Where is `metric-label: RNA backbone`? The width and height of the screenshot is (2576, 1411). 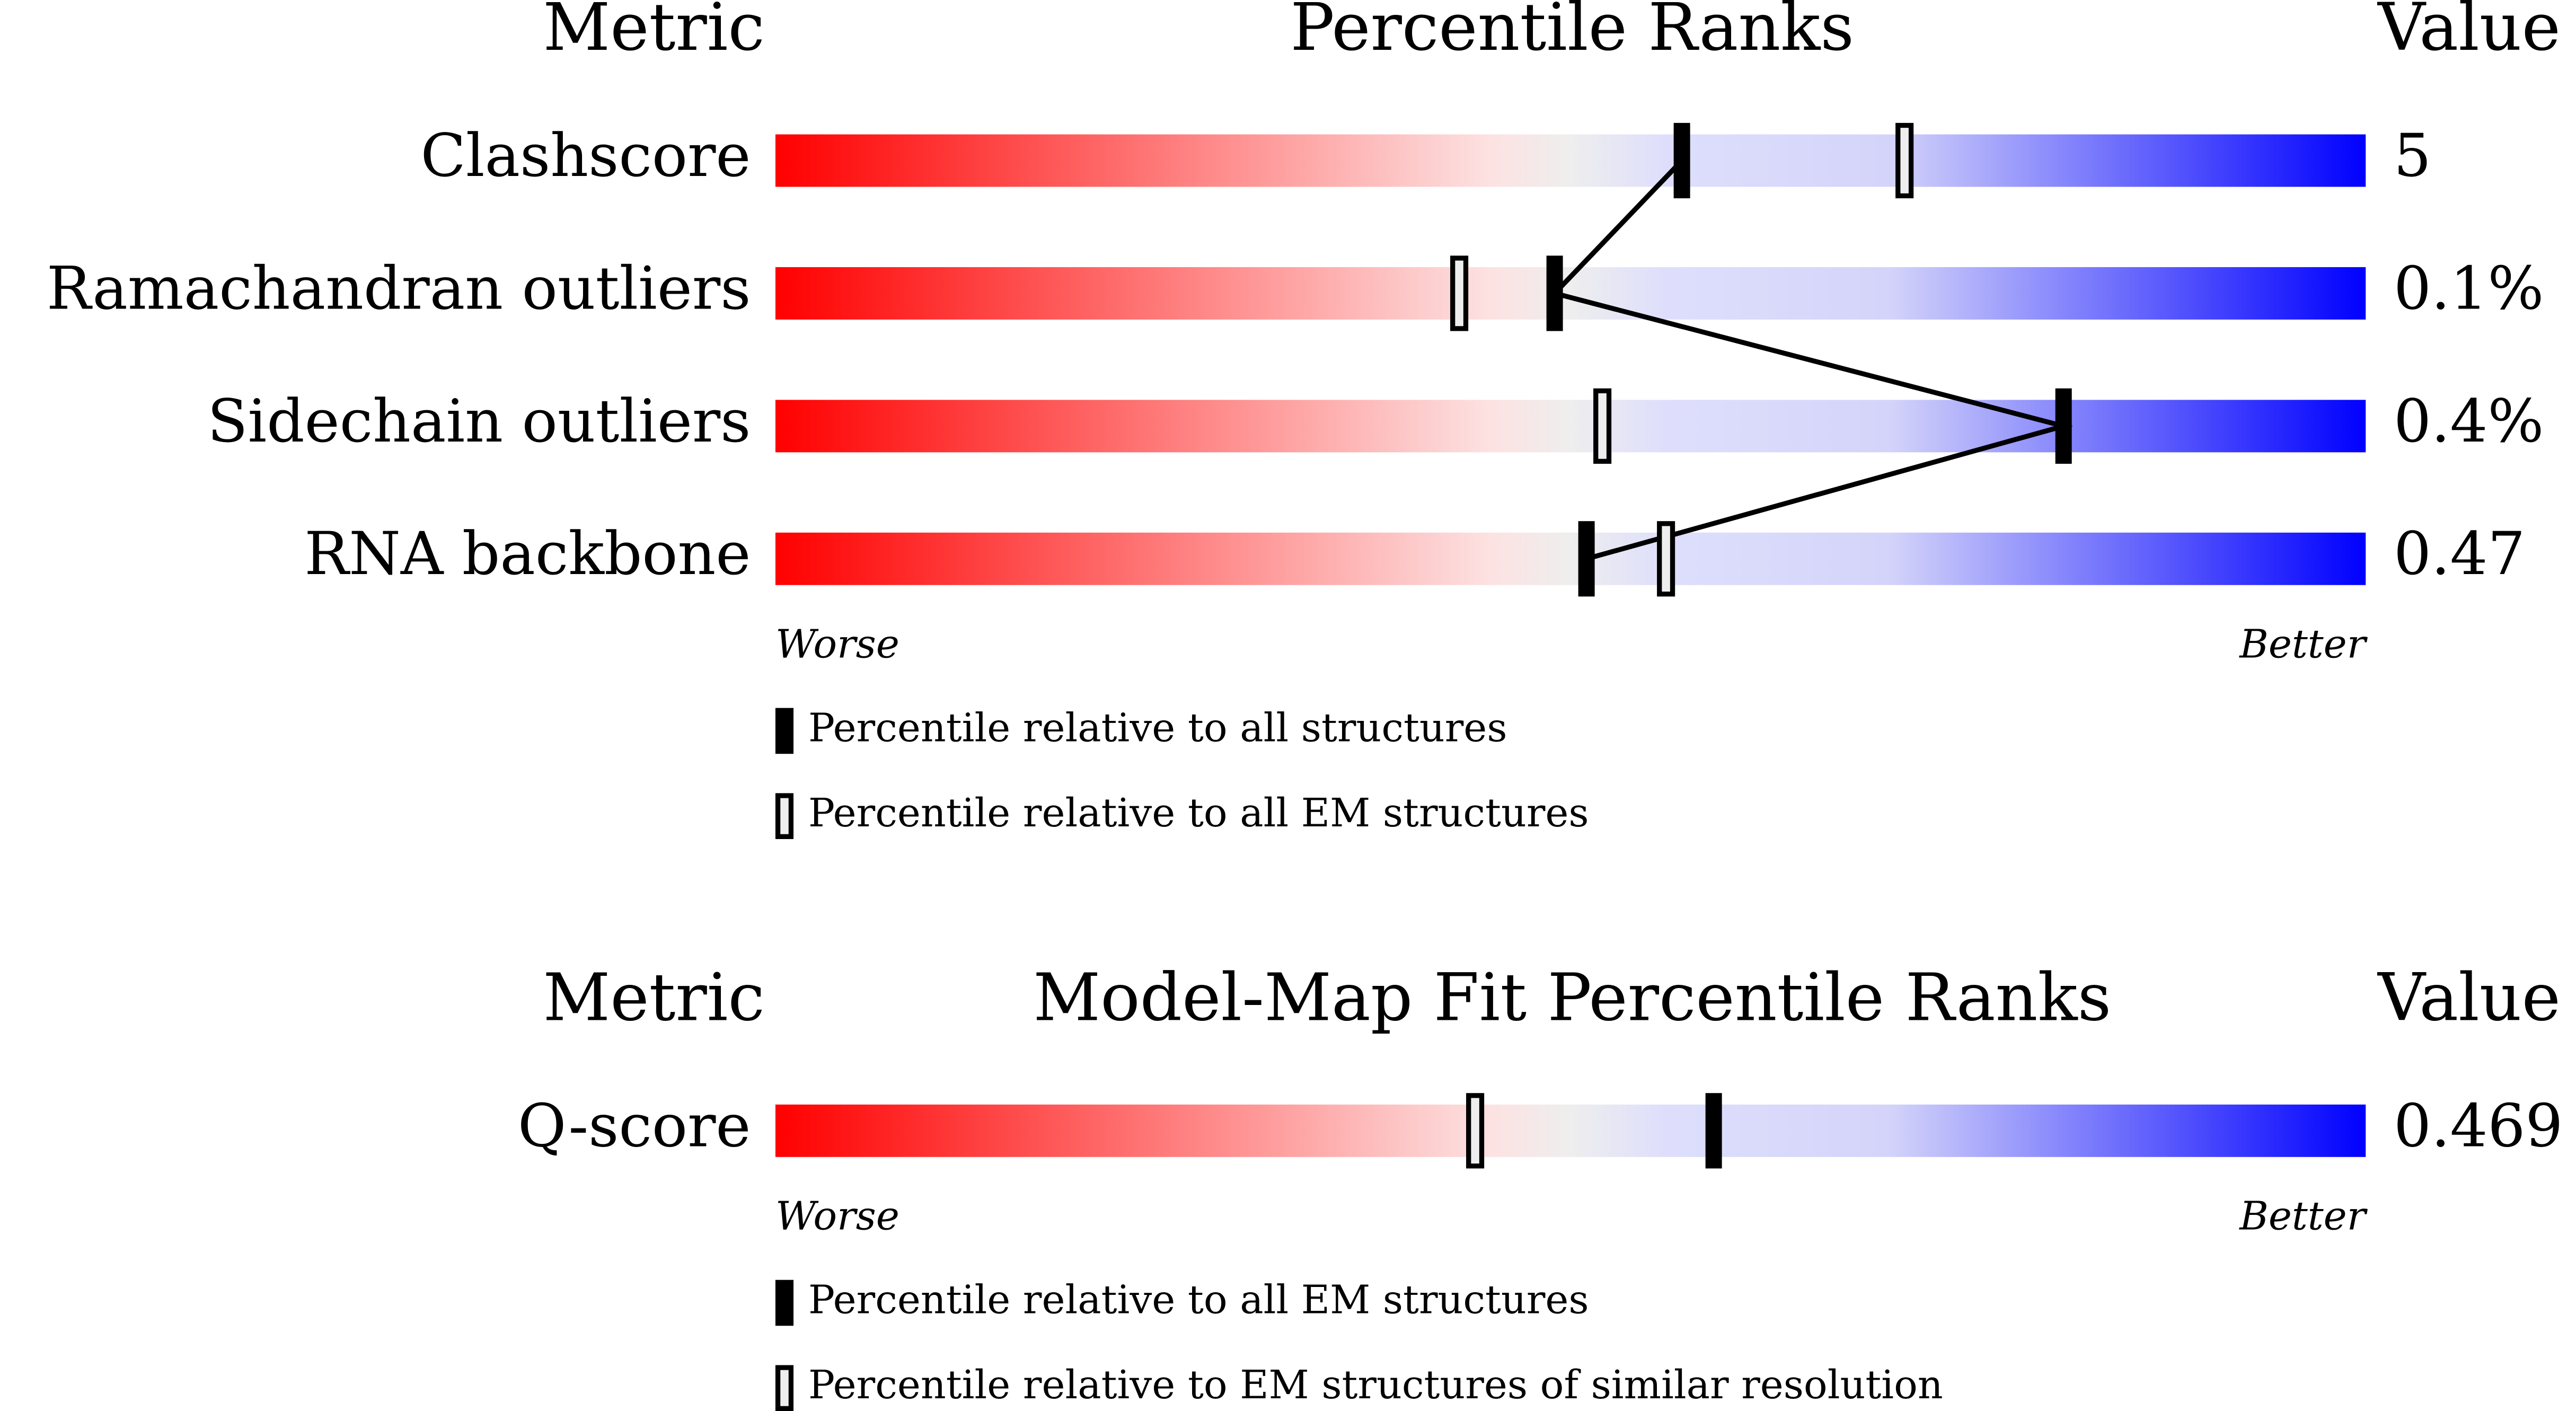 metric-label: RNA backbone is located at coordinates (527, 554).